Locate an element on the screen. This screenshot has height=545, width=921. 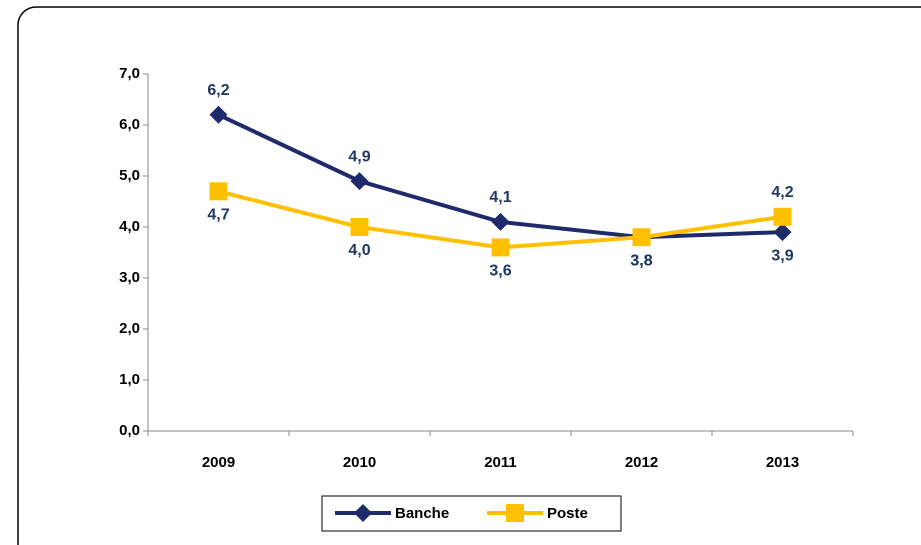
value-label: 4,9 is located at coordinates (359, 156).